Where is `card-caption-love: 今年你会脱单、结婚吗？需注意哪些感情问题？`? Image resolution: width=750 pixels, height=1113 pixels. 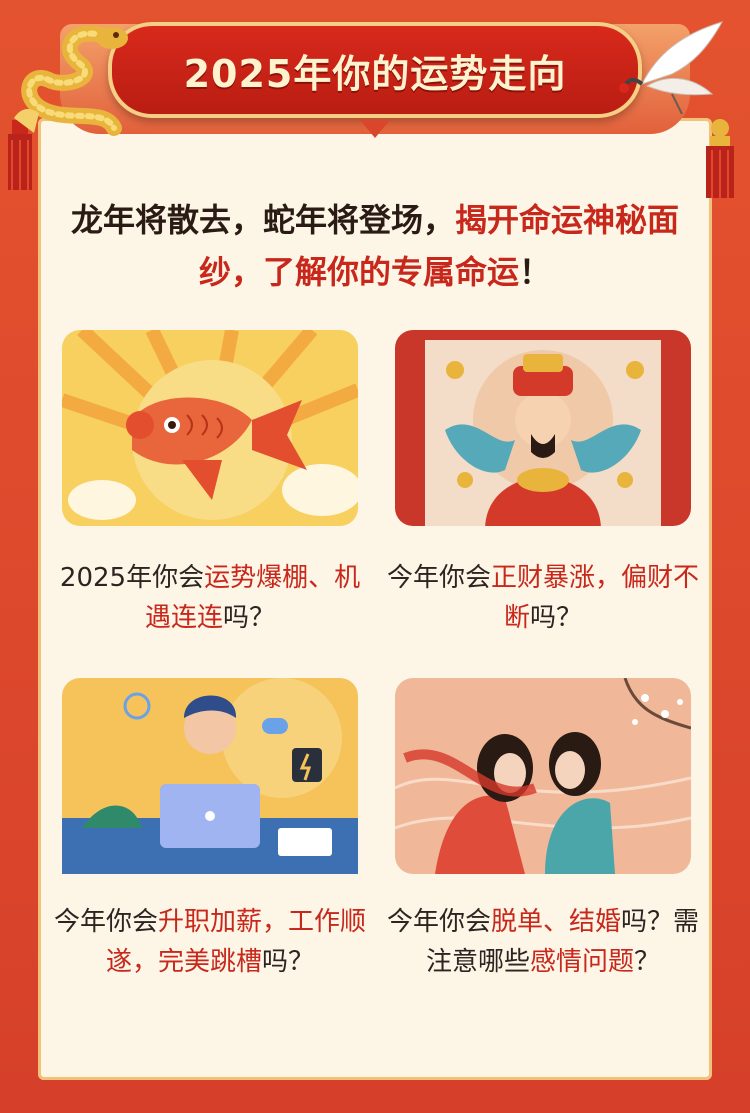
card-caption-love: 今年你会脱单、结婚吗？需注意哪些感情问题？ is located at coordinates (543, 942).